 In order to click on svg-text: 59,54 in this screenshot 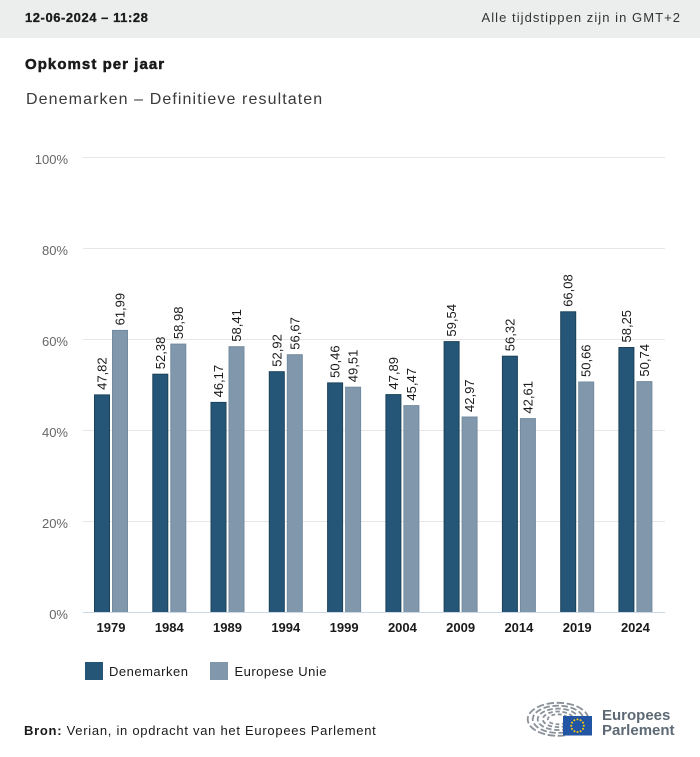, I will do `click(451, 320)`.